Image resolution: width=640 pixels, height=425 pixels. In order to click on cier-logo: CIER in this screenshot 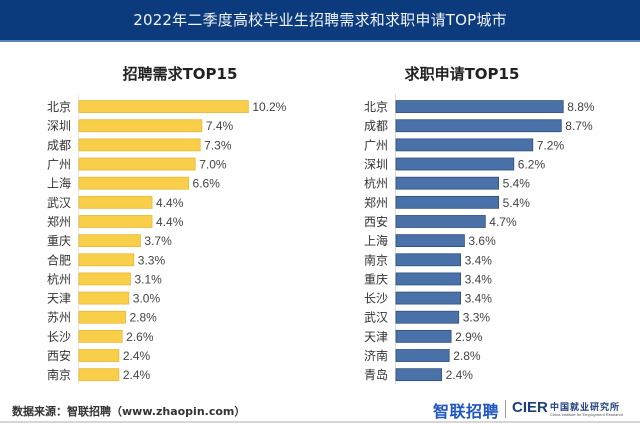, I will do `click(530, 407)`.